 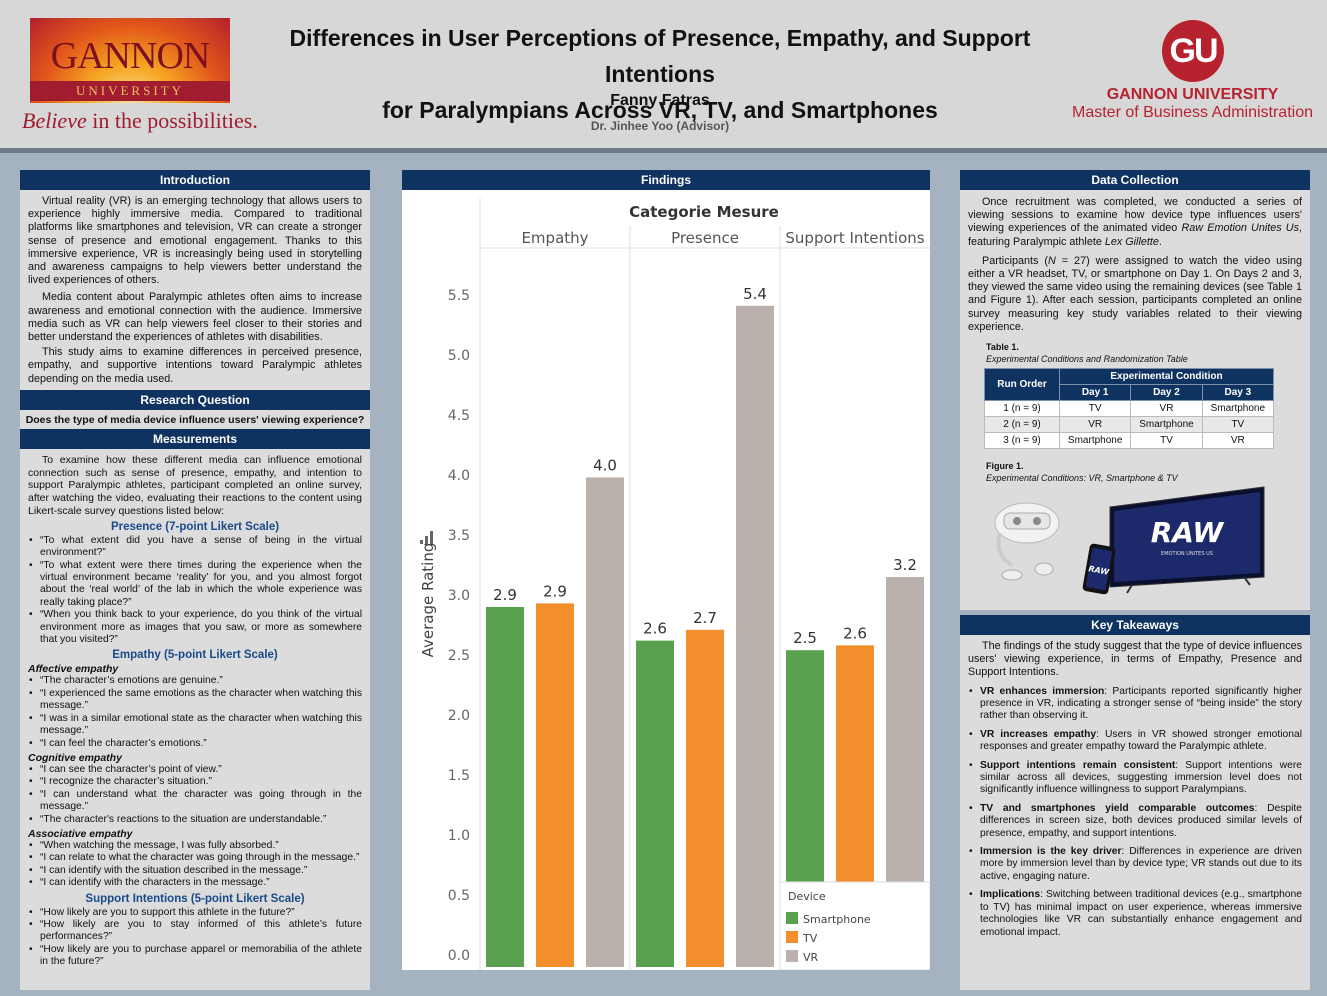 I want to click on tv-raw-subtitle: EMOTION UNITES US, so click(x=1187, y=554).